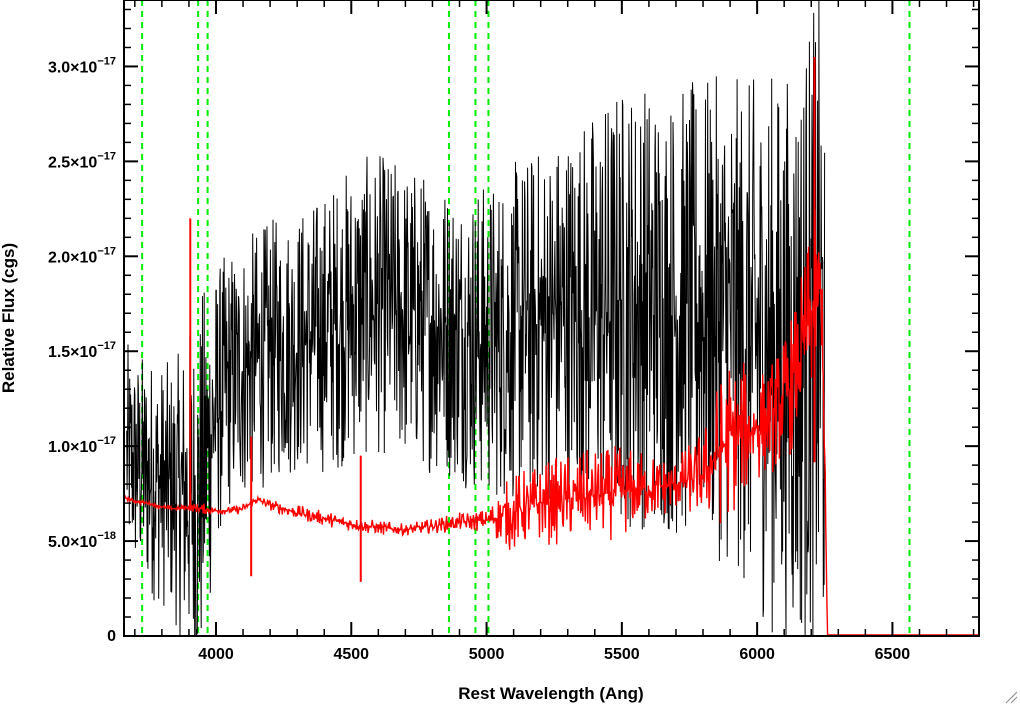  What do you see at coordinates (757, 654) in the screenshot?
I see `x-tick-label-6000: 6000` at bounding box center [757, 654].